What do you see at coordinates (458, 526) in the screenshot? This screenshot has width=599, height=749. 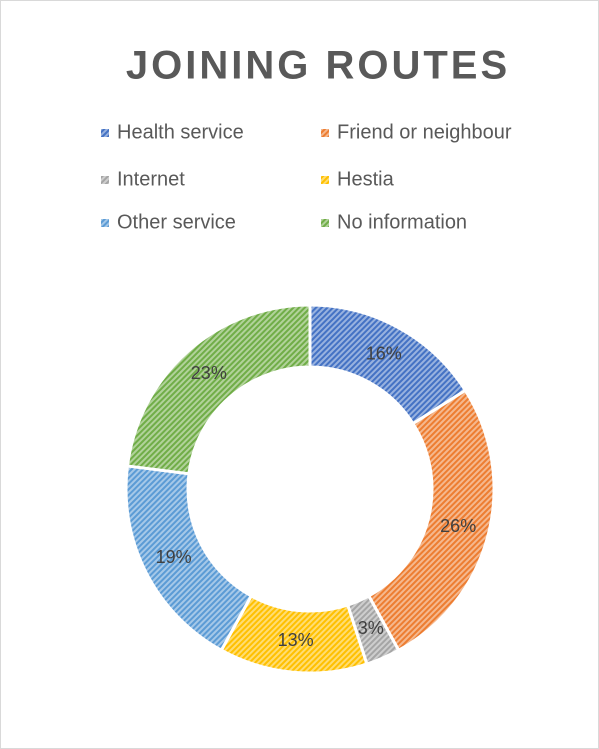 I see `data-label: 26%` at bounding box center [458, 526].